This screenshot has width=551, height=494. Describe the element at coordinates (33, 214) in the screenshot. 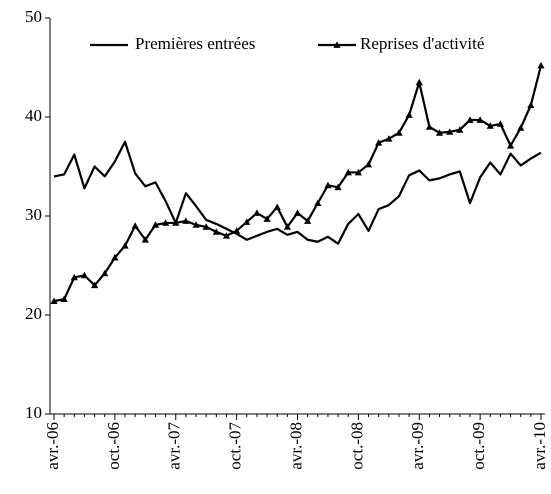

I see `y-tick-label: 30` at that location.